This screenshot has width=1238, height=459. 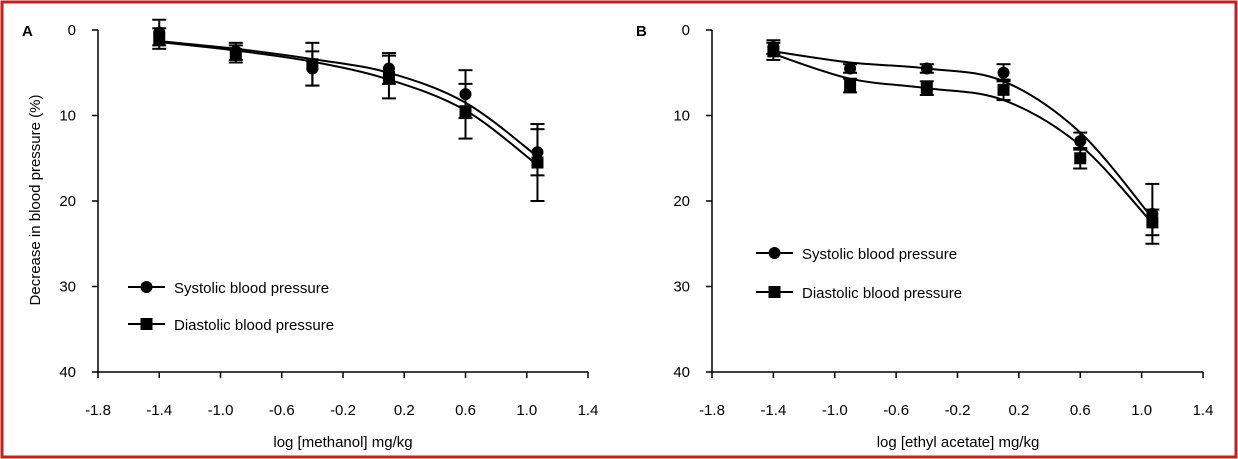 I want to click on y-tick-label-a-4: 40, so click(x=67, y=372).